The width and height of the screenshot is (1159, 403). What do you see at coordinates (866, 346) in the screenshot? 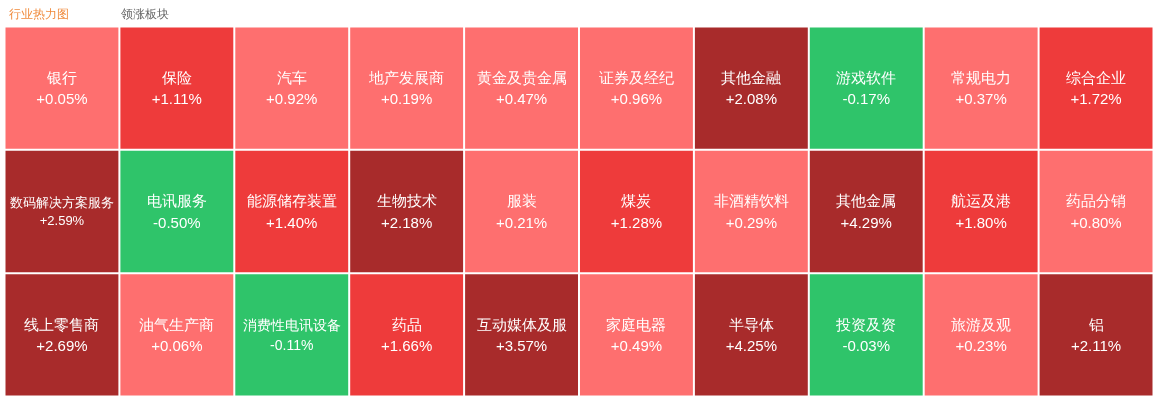
I see `data-label: -0.03%` at bounding box center [866, 346].